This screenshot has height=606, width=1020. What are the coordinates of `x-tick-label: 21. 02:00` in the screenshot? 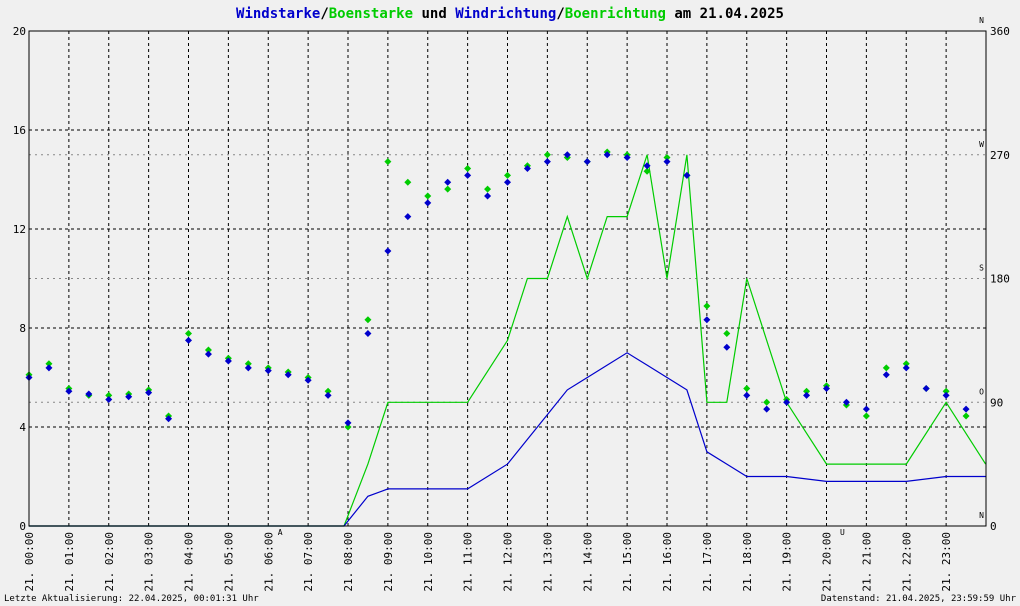 It's located at (109, 562).